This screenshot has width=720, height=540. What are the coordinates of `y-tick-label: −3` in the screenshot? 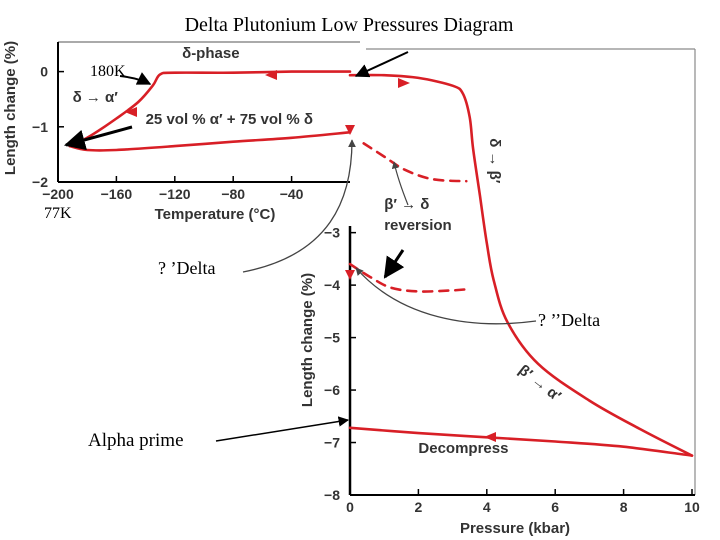 It's located at (332, 233).